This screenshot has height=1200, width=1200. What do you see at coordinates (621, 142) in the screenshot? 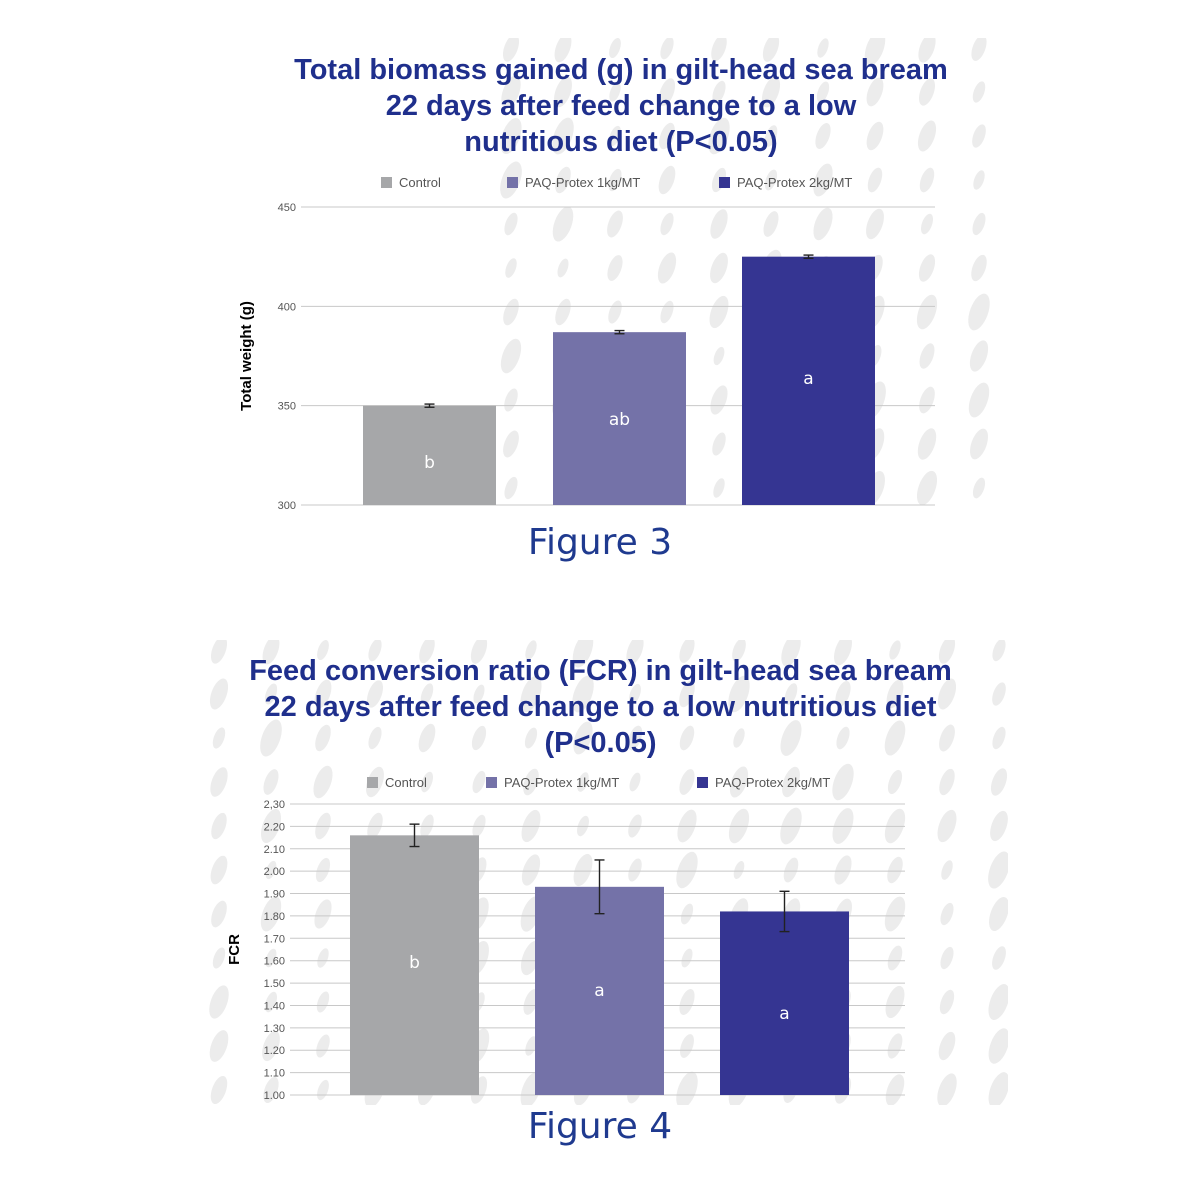
I see `chart-title-line: nutritious diet (P<0.05)` at bounding box center [621, 142].